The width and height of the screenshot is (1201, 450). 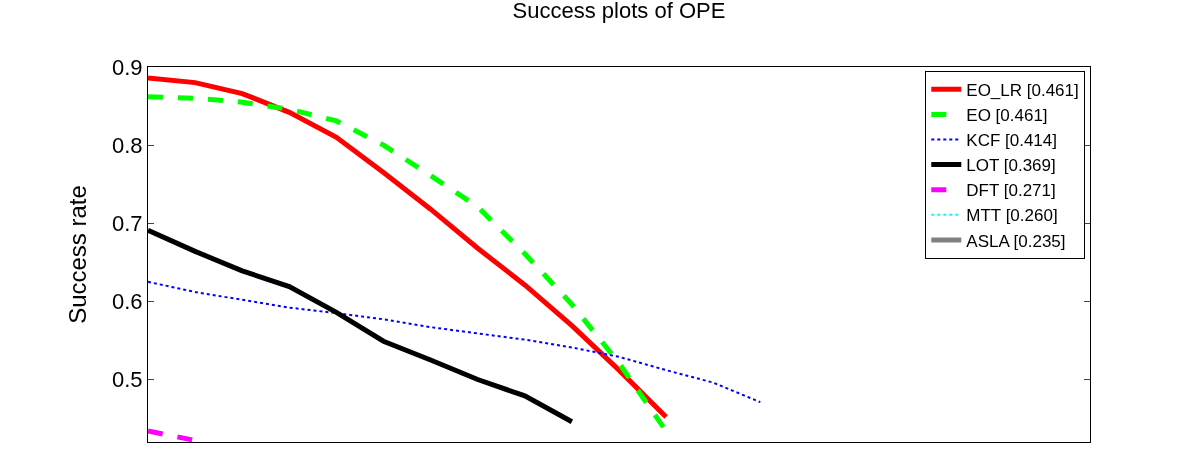 I want to click on legend-label: ASLA [0.235], so click(x=1016, y=241).